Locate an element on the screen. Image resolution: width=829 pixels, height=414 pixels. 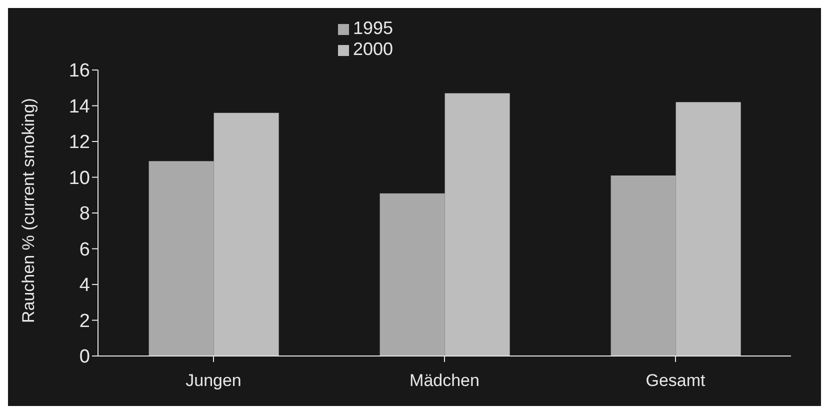
y-tick-label: 12 is located at coordinates (79, 143).